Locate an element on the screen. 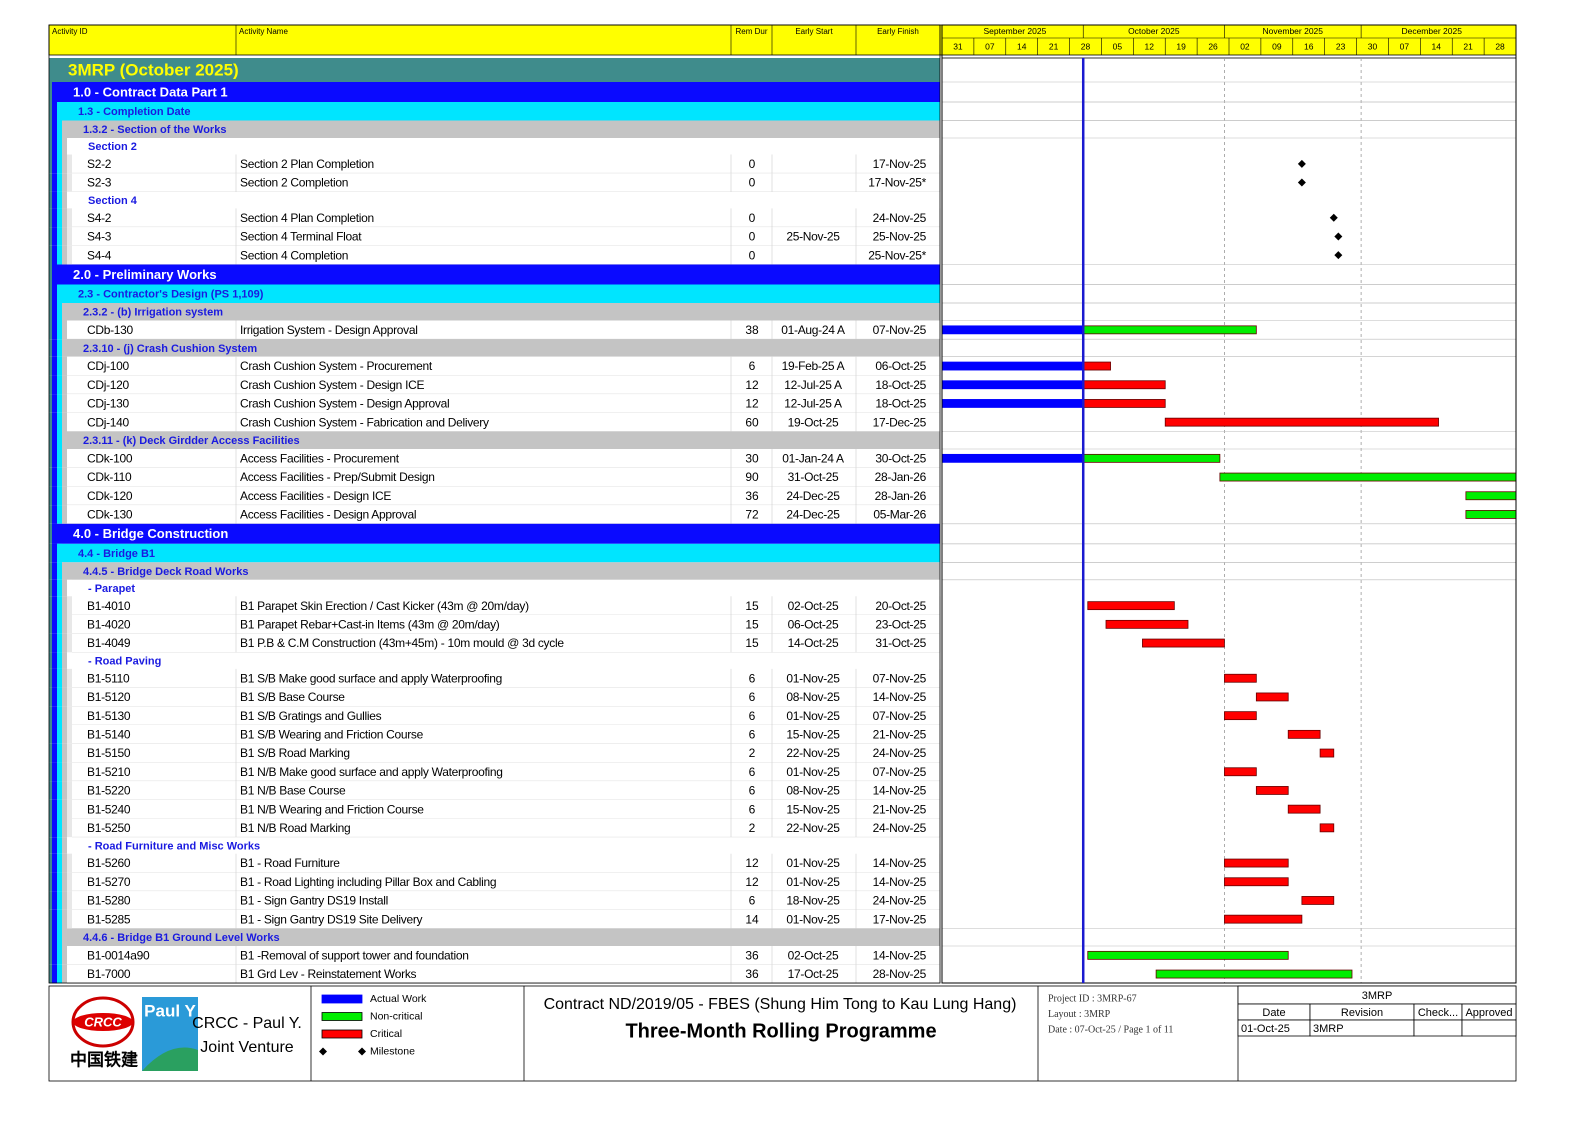 The height and width of the screenshot is (1128, 1588). early-finish: 21-Nov-25 is located at coordinates (900, 735).